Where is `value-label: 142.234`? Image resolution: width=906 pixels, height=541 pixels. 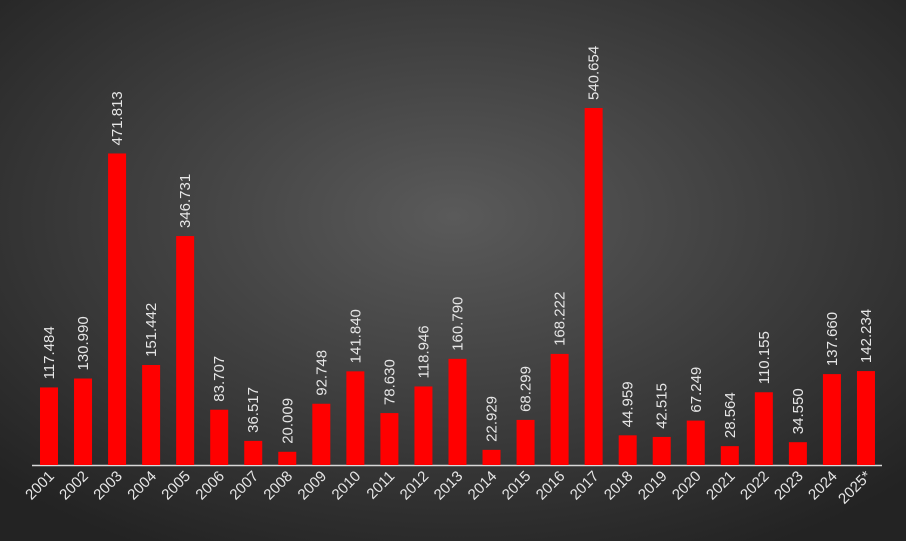 value-label: 142.234 is located at coordinates (866, 336).